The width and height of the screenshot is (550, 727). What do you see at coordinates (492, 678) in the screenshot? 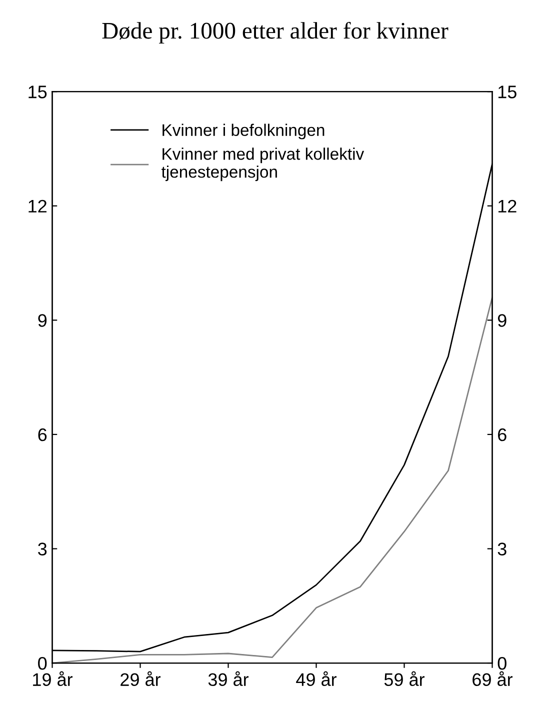
I see `x-tick-label: 69 år` at bounding box center [492, 678].